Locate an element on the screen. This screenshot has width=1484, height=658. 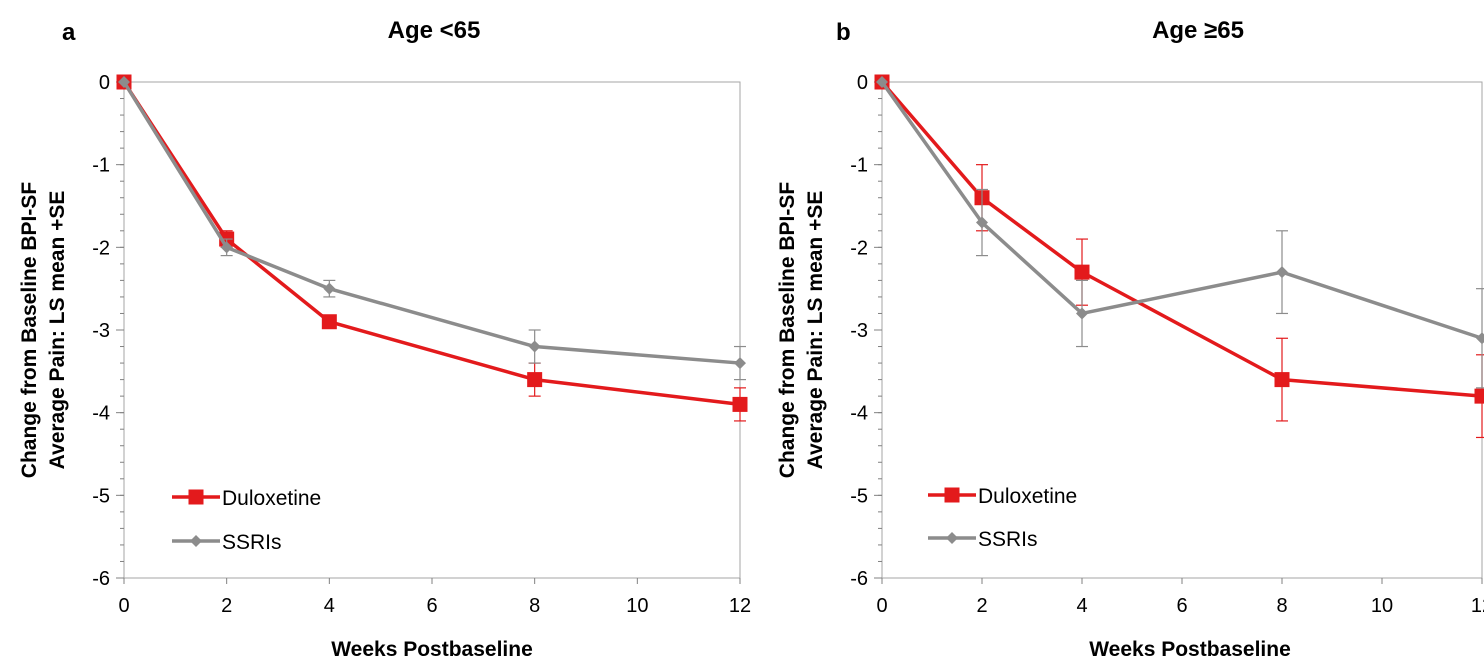
panel-label-a: a is located at coordinates (69, 32).